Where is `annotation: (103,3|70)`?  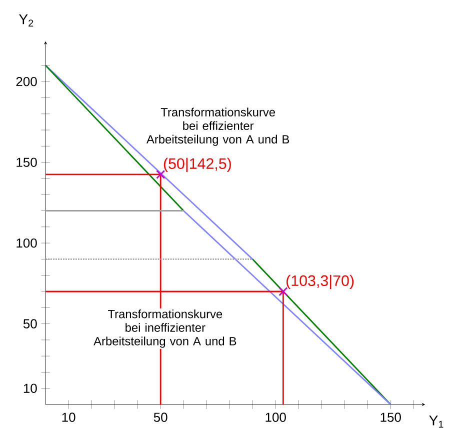
annotation: (103,3|70) is located at coordinates (320, 281).